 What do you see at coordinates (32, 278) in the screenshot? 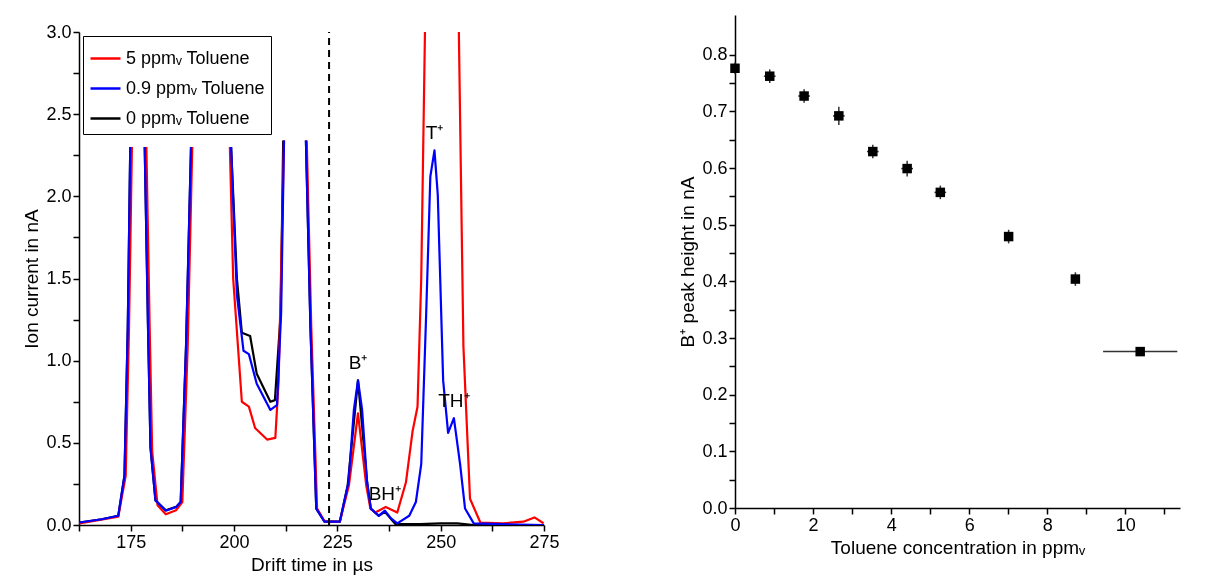
I see `y-axis-title: Ion current in nA` at bounding box center [32, 278].